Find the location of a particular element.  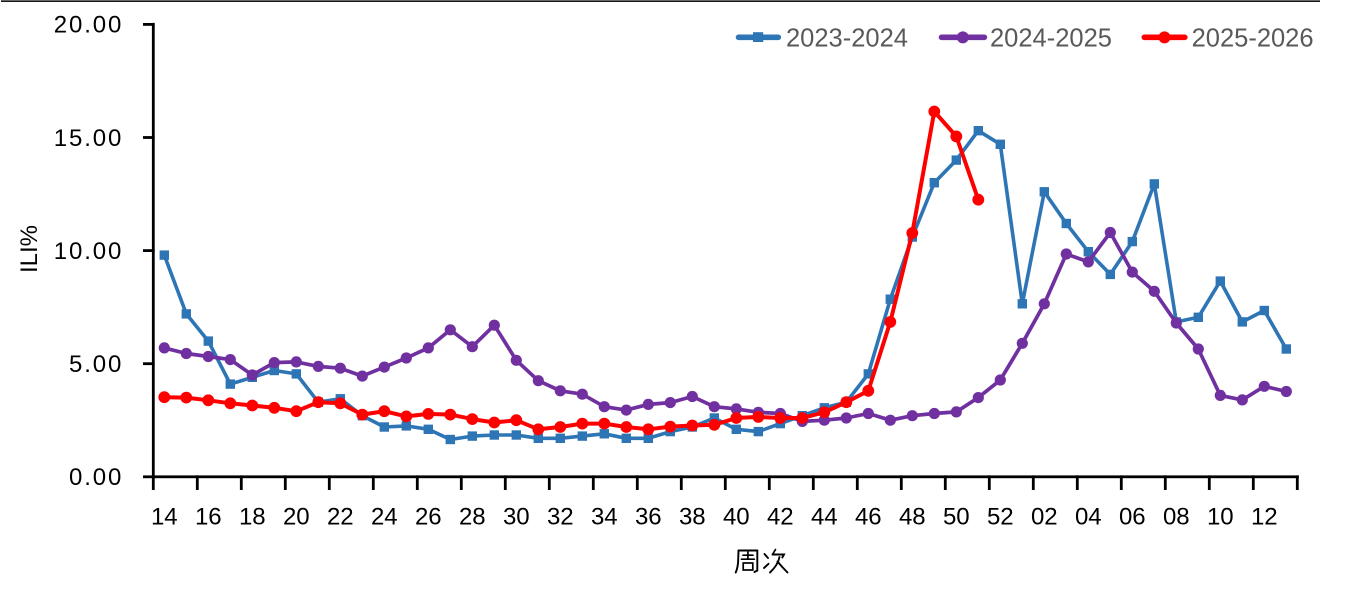

svg-text: ILI% is located at coordinates (29, 249).